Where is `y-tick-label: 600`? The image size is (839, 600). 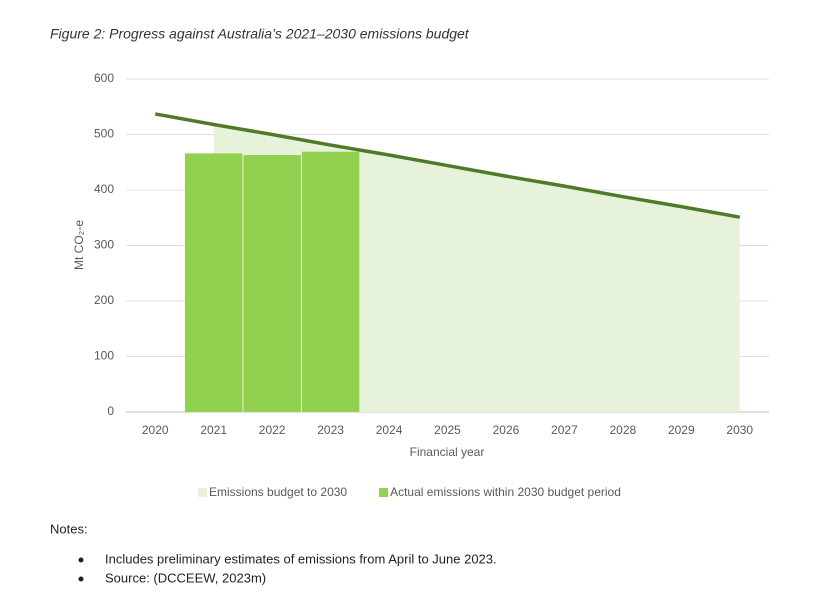 y-tick-label: 600 is located at coordinates (104, 78).